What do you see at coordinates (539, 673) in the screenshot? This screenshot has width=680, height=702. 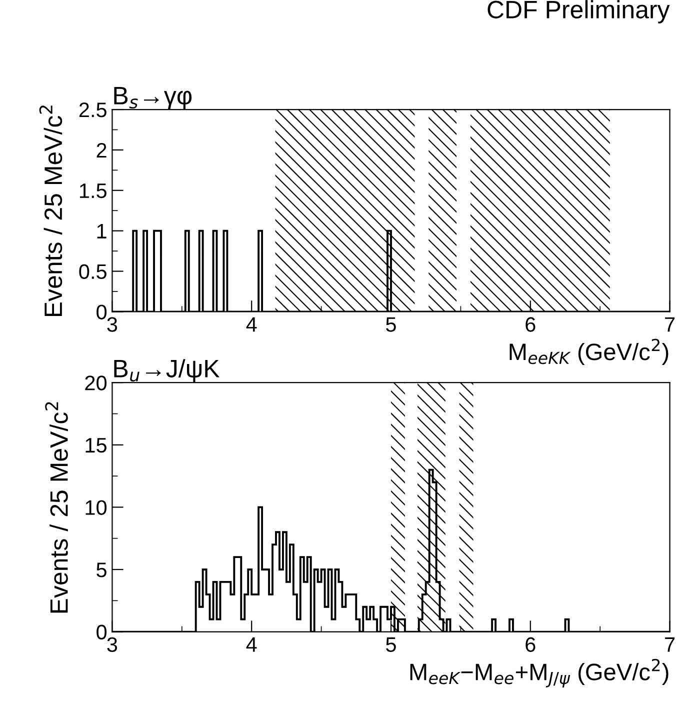 I see `text: M$_{eeK}$−M$_{ee}$+M$_{J/ψ}$ (GeV/c$^{2}$)` at bounding box center [539, 673].